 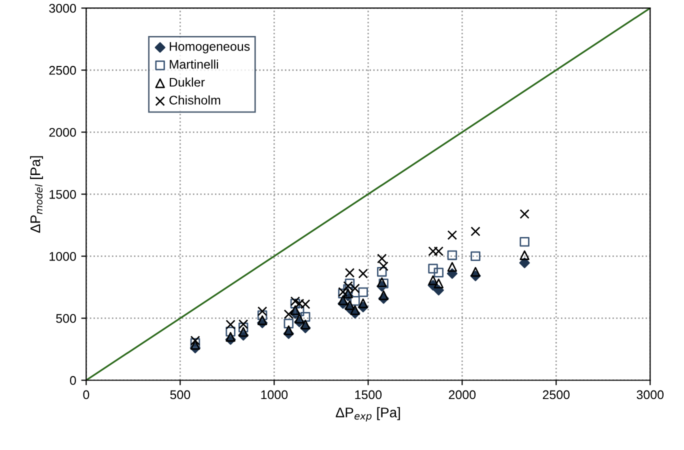 What do you see at coordinates (194, 64) in the screenshot?
I see `legend-label: Martinelli` at bounding box center [194, 64].